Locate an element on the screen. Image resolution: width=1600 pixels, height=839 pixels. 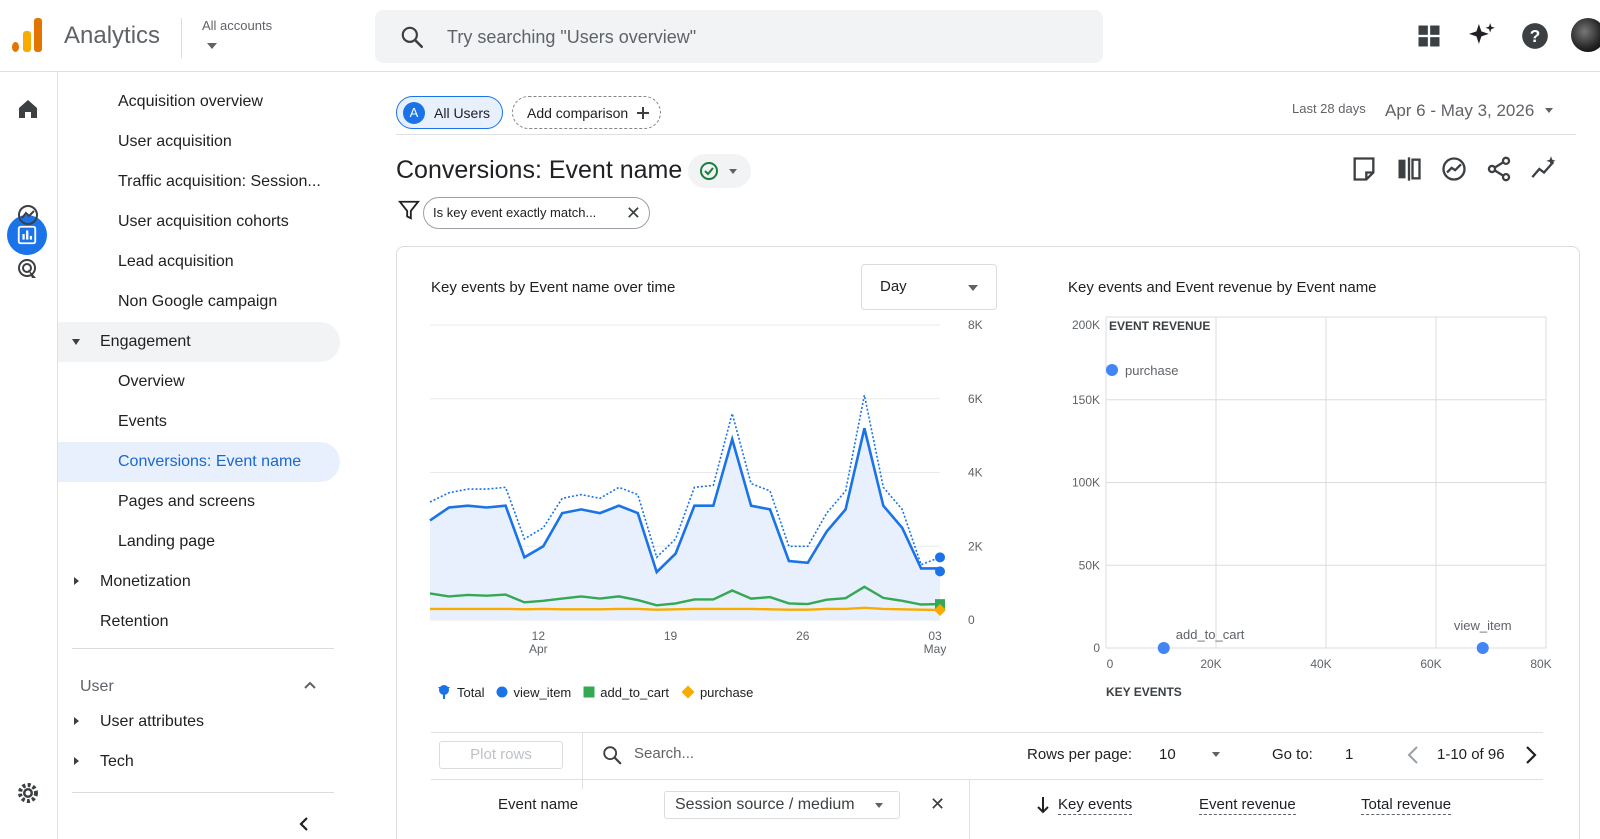
filter-icon is located at coordinates (409, 210).